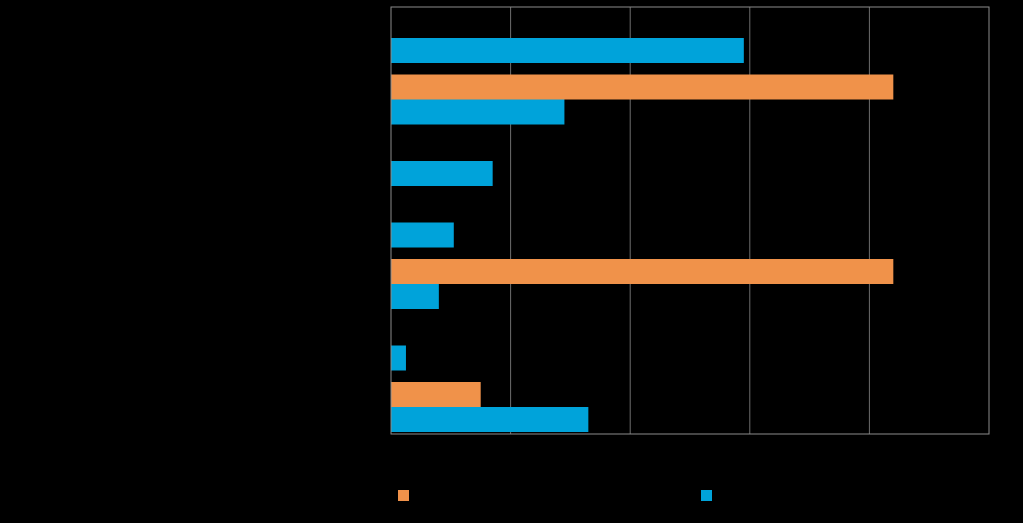  I want to click on bar-series1-category2, so click(442, 173).